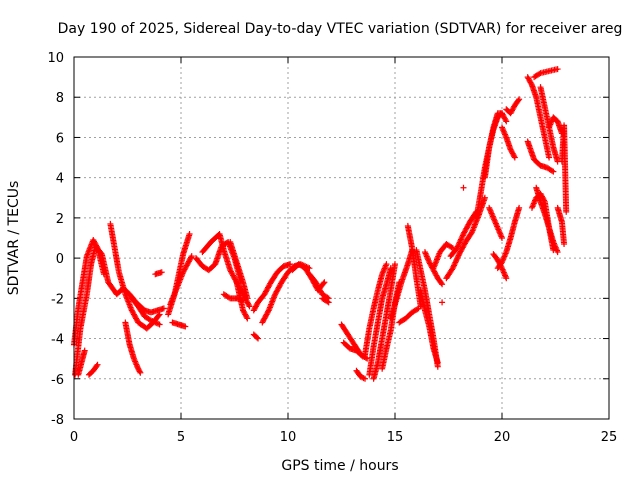  What do you see at coordinates (60, 179) in the screenshot?
I see `y-tick-label: 4` at bounding box center [60, 179].